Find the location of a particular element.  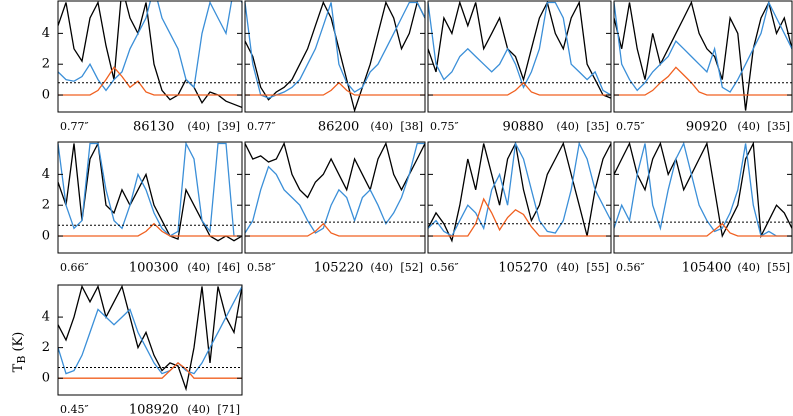

y-label-text: TB (K) is located at coordinates (20, 352).